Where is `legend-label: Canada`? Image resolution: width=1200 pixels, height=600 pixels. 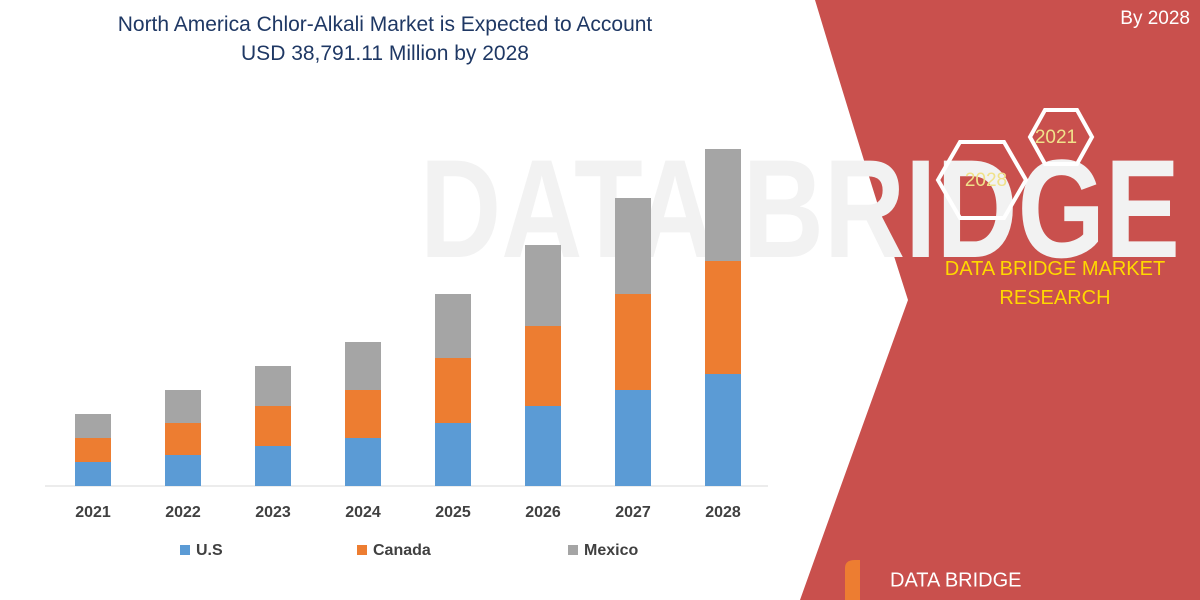
legend-label: Canada is located at coordinates (402, 550).